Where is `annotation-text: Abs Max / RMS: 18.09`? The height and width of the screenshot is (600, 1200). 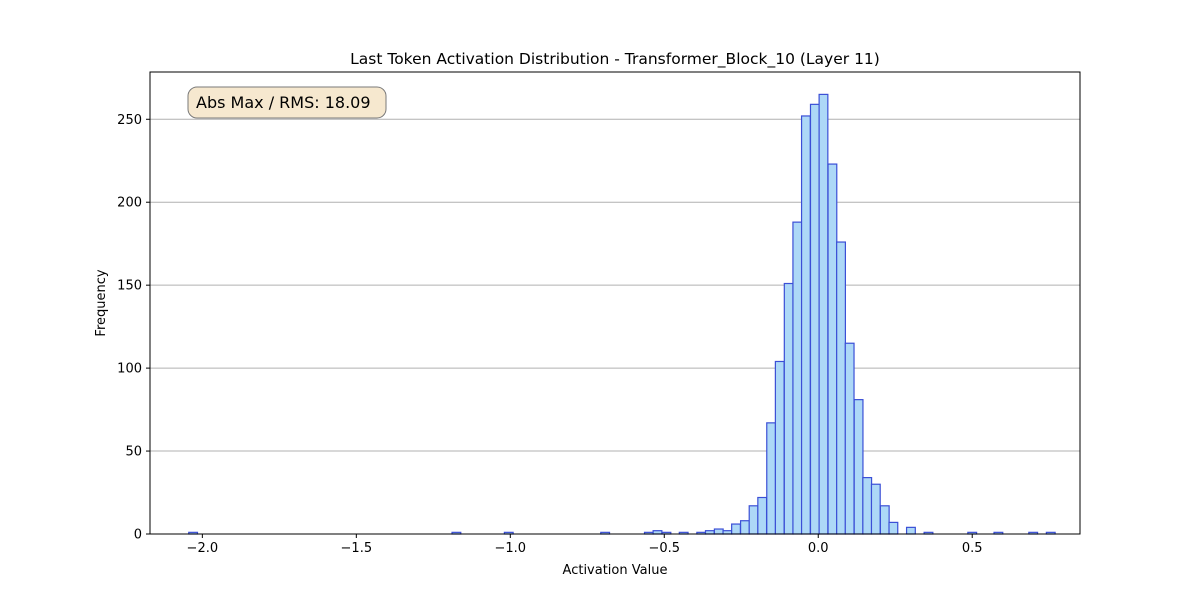
annotation-text: Abs Max / RMS: 18.09 is located at coordinates (283, 102).